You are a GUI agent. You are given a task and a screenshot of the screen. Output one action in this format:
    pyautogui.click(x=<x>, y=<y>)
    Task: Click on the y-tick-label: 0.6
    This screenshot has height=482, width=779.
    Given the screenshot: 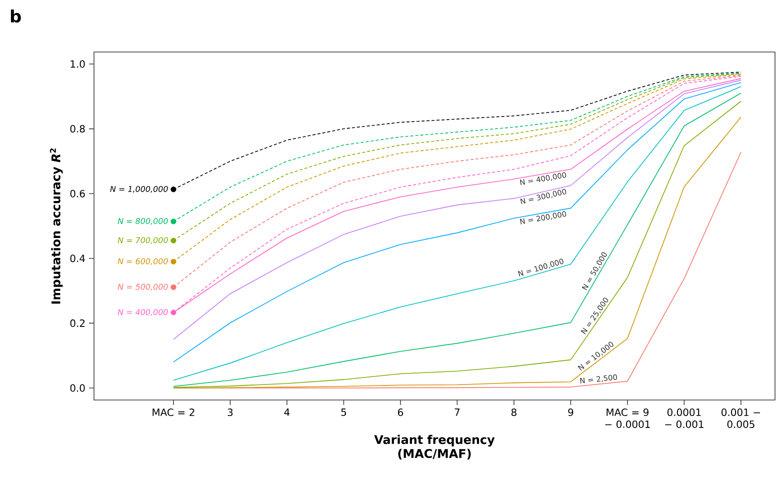 What is the action you would take?
    pyautogui.click(x=77, y=194)
    